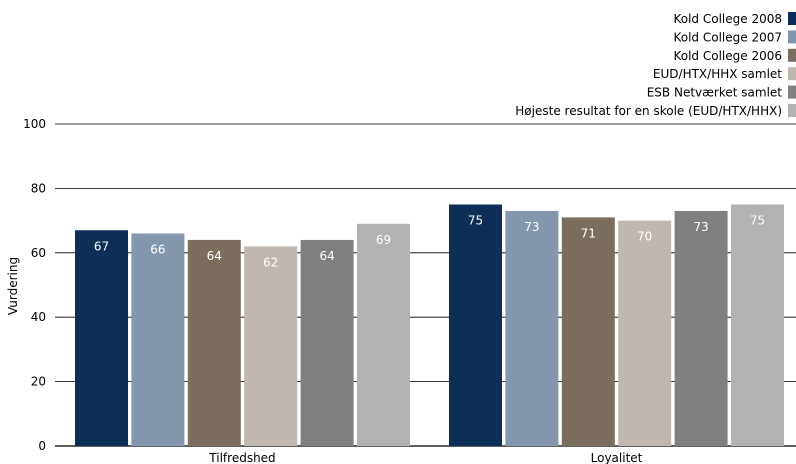 This screenshot has height=464, width=796. Describe the element at coordinates (34, 285) in the screenshot. I see `y-axis-ticks: 0 20 40 60 80 100` at that location.